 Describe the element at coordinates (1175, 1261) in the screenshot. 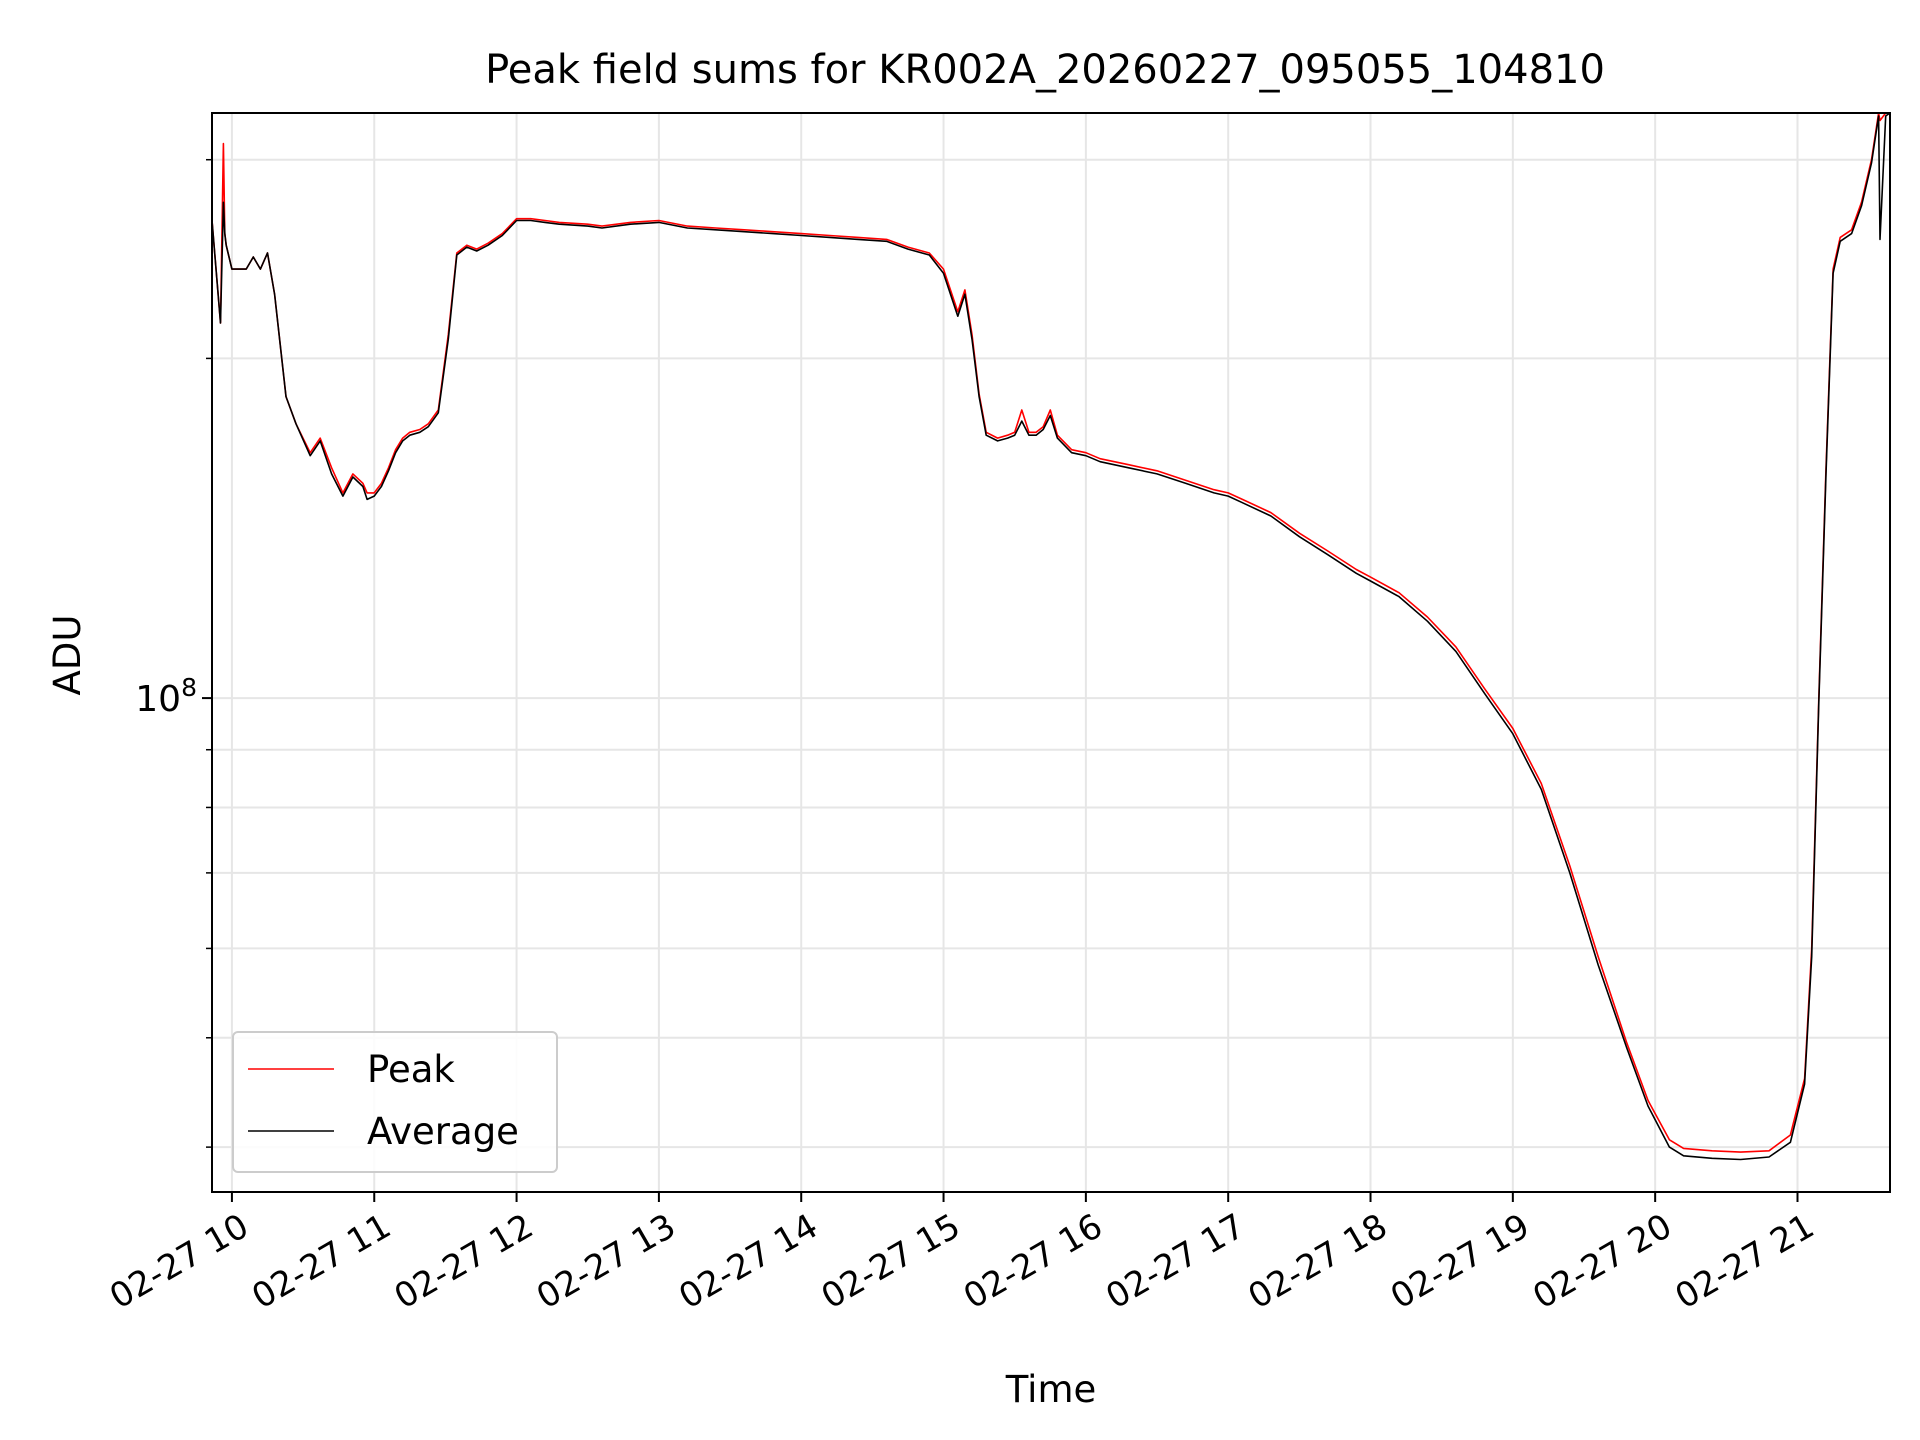

I see `x-tick-label: 02-27 17` at that location.